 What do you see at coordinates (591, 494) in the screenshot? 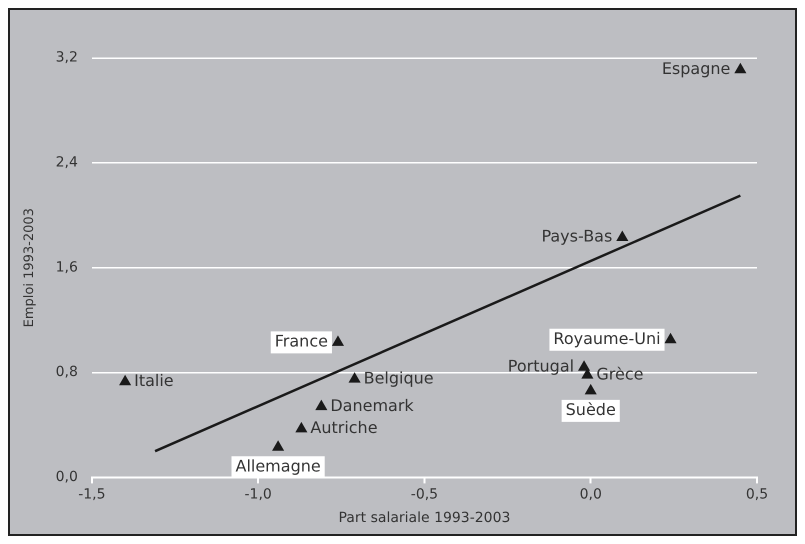
I see `x-tick-label: 0,0` at bounding box center [591, 494].